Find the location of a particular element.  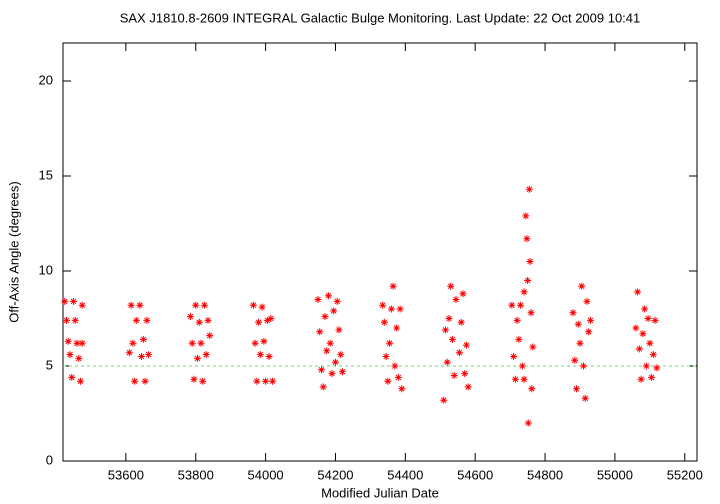

x-tick-label: 54000 is located at coordinates (266, 474).